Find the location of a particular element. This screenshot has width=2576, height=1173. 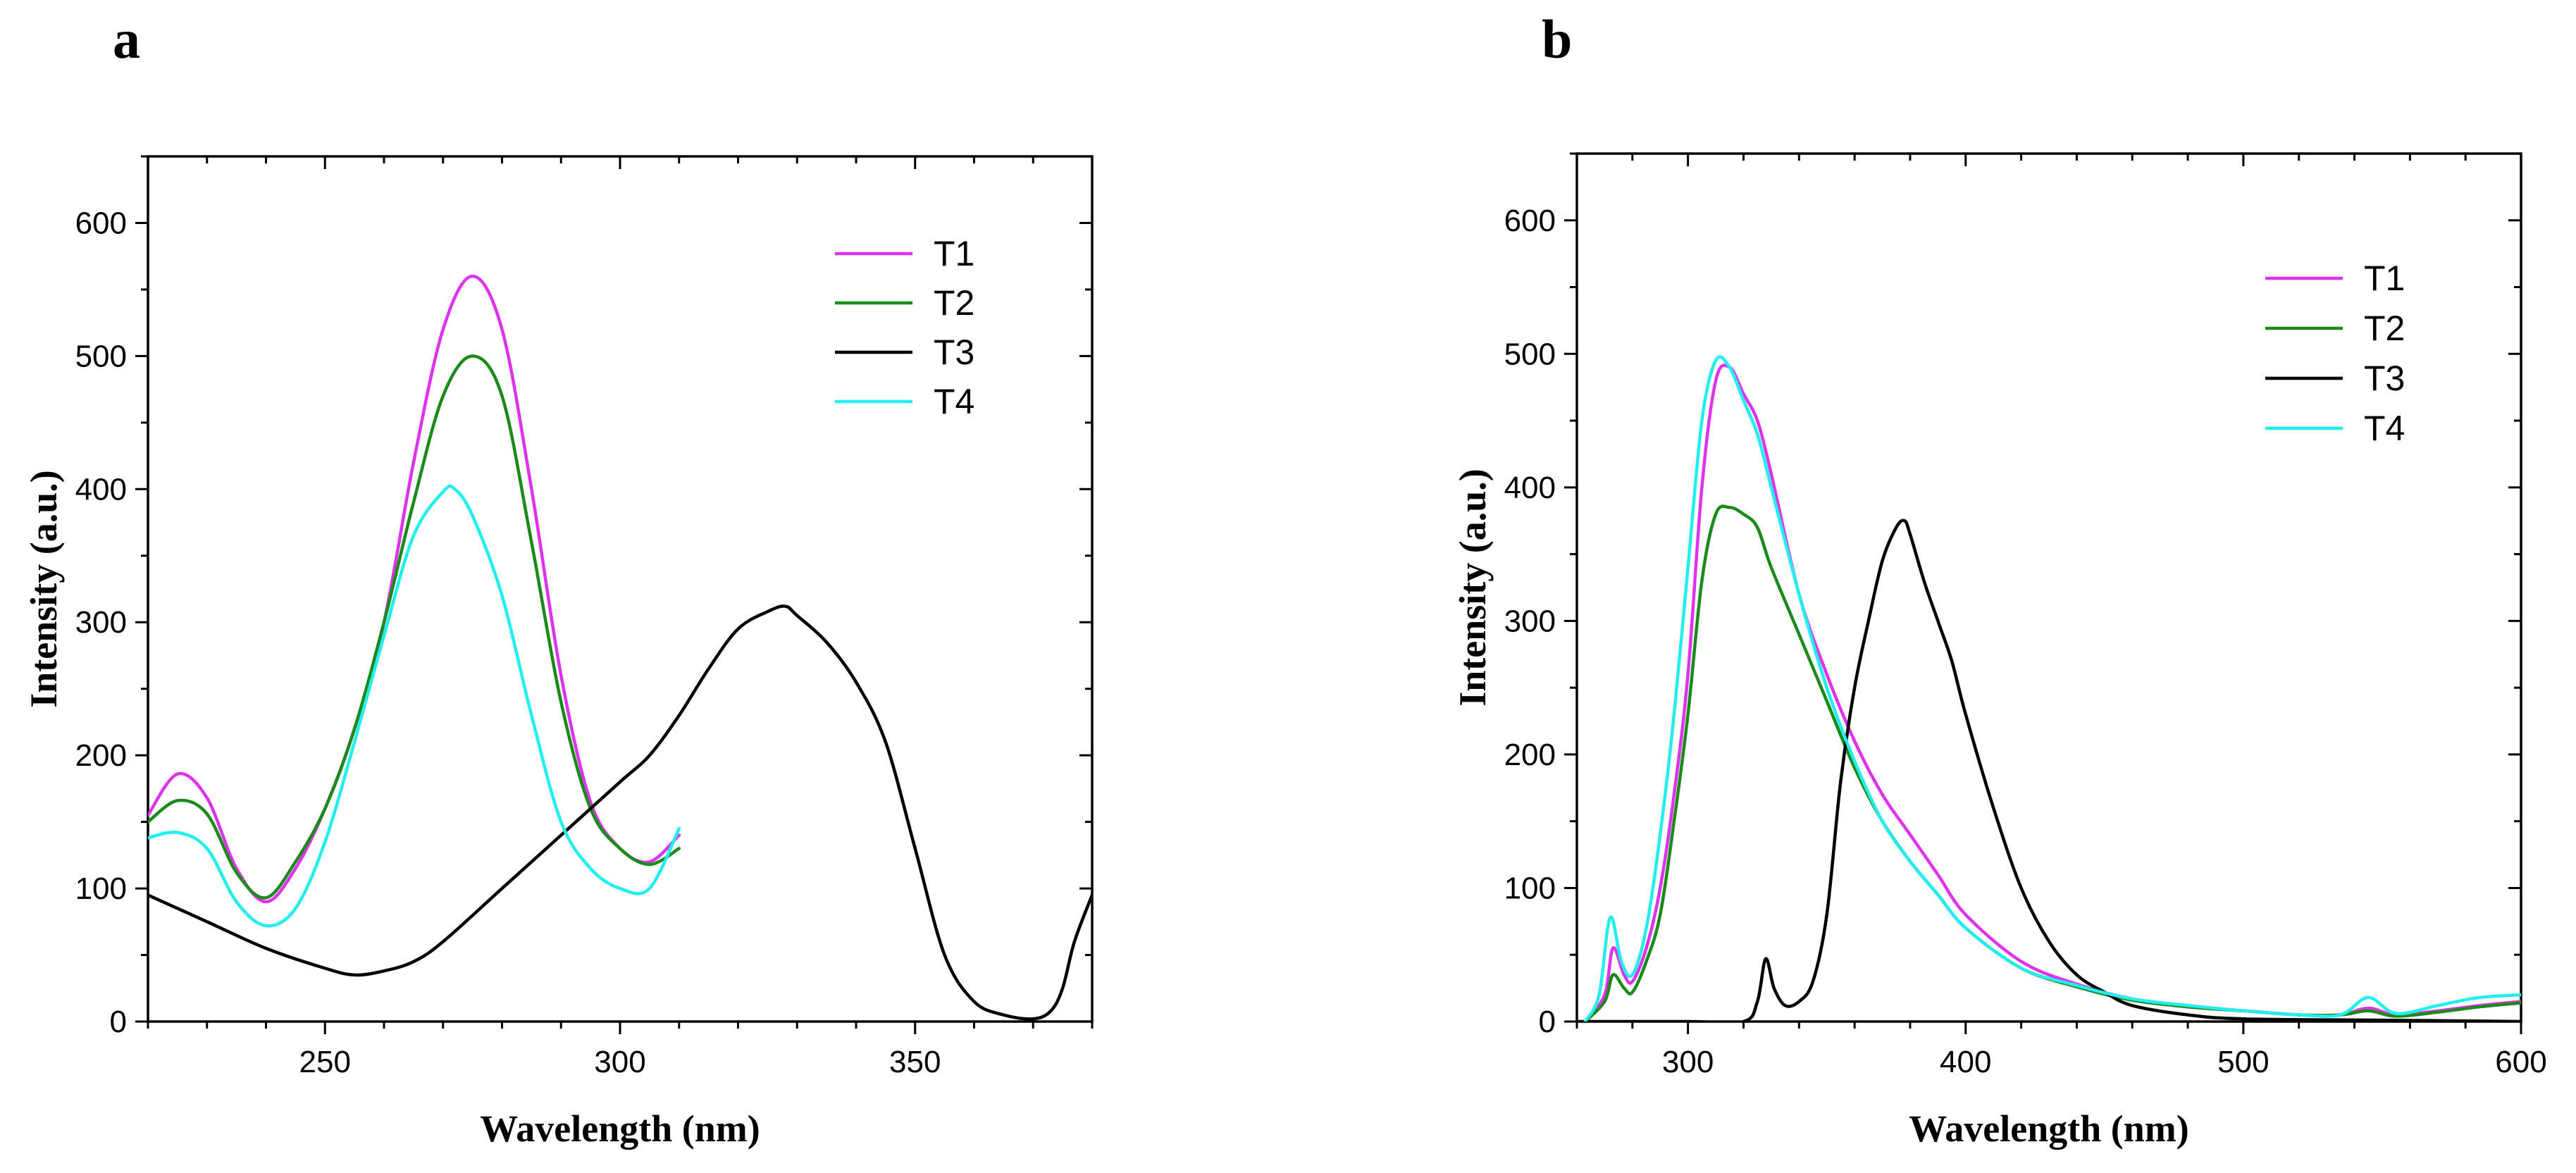

series-line-t1 is located at coordinates (414, 589).